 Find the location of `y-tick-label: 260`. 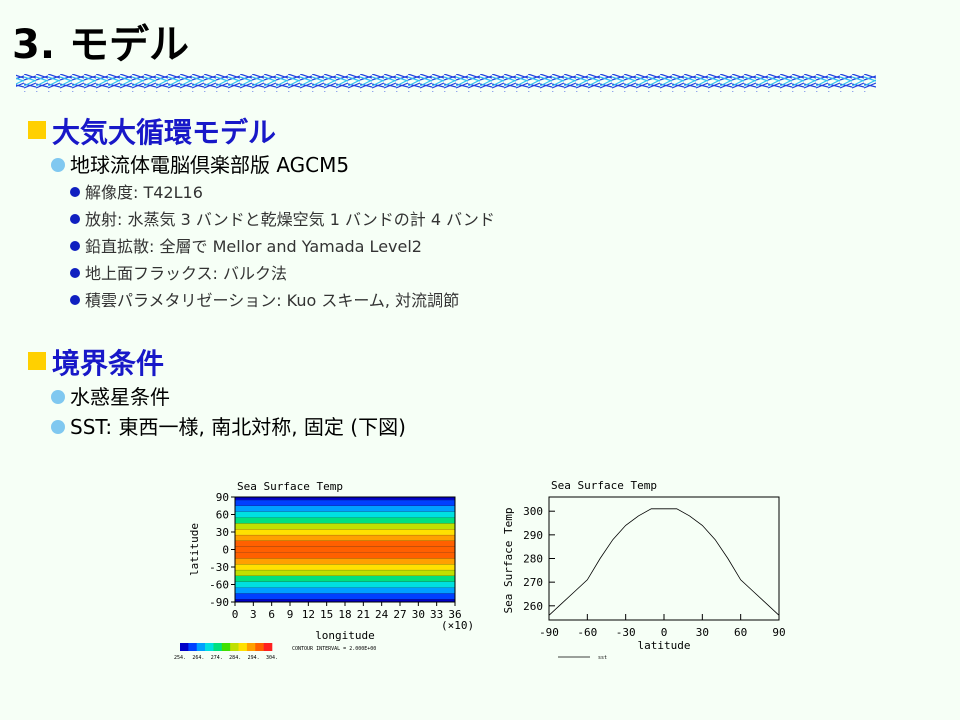

y-tick-label: 260 is located at coordinates (533, 606).